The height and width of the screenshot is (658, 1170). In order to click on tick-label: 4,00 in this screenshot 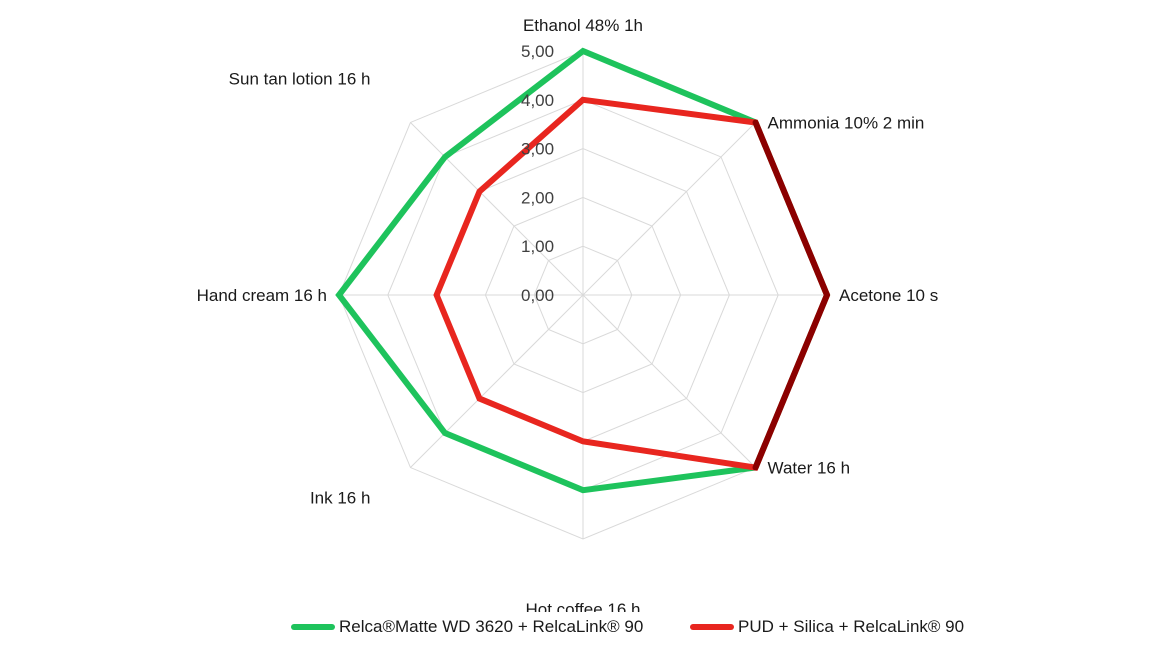, I will do `click(537, 100)`.